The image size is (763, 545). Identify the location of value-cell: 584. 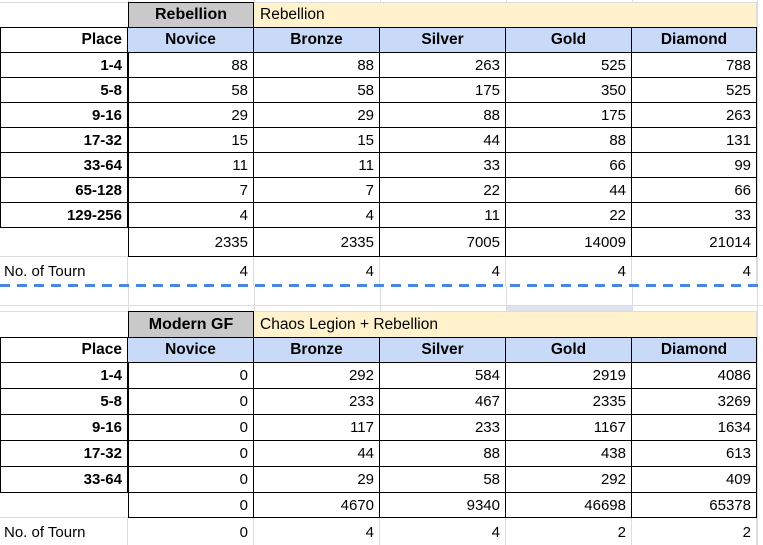
(443, 376).